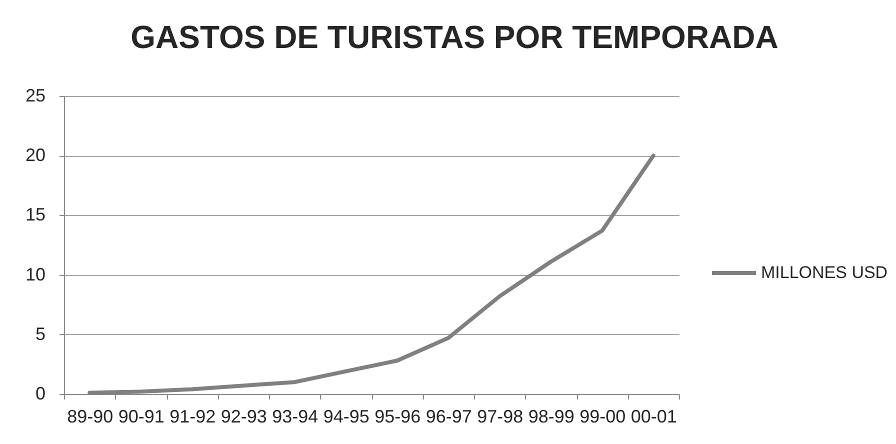  I want to click on legend-label: MILLONES USD, so click(824, 272).